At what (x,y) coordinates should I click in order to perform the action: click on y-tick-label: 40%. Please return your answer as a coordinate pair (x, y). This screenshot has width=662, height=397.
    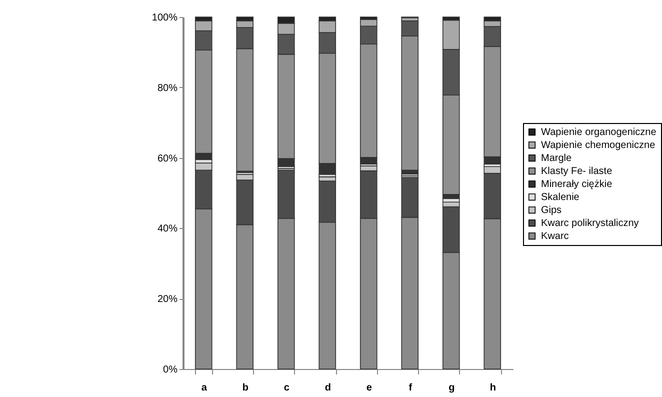
    Looking at the image, I should click on (167, 229).